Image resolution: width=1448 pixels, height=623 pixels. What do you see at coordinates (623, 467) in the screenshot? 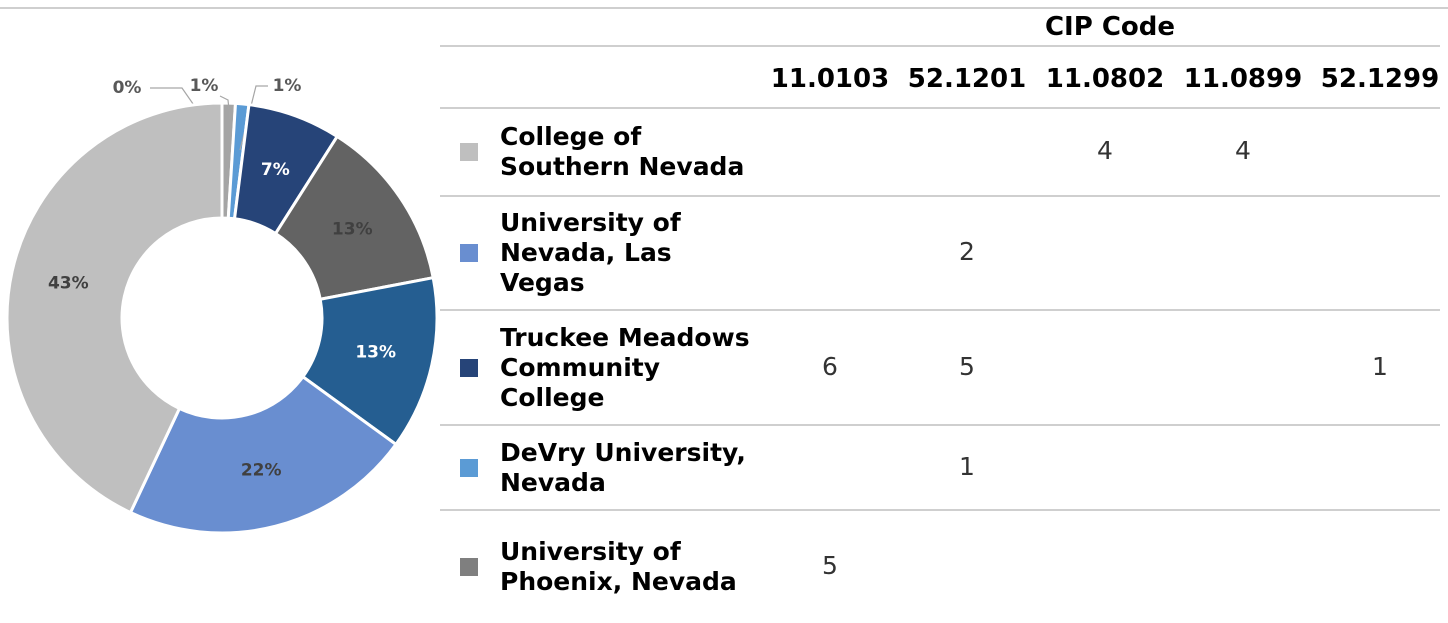
I see `row-name: DeVry University, Nevada` at bounding box center [623, 467].